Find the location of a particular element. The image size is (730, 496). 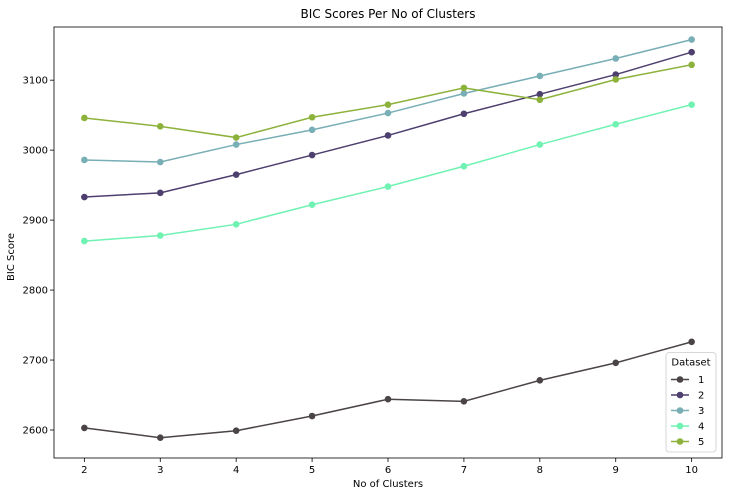

point-series-1-x3 is located at coordinates (160, 438).